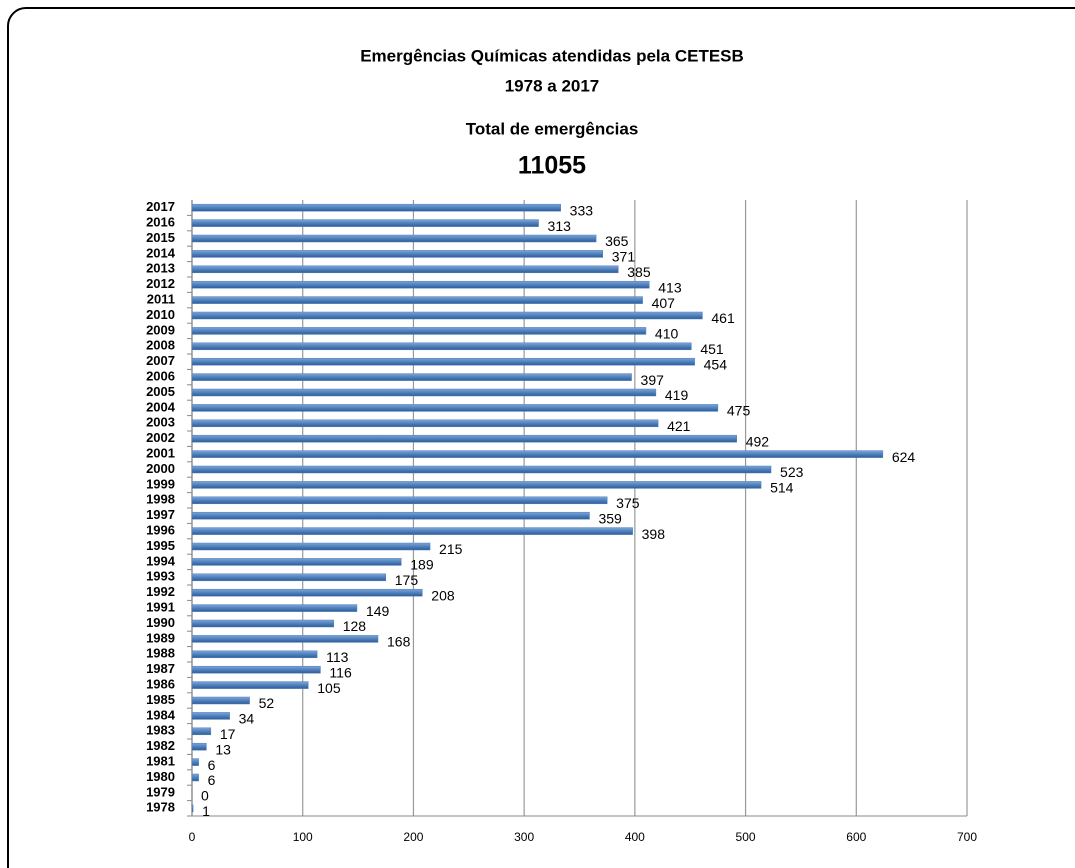 This screenshot has width=1075, height=868. Describe the element at coordinates (160, 776) in the screenshot. I see `y-tick-label: 1980` at that location.